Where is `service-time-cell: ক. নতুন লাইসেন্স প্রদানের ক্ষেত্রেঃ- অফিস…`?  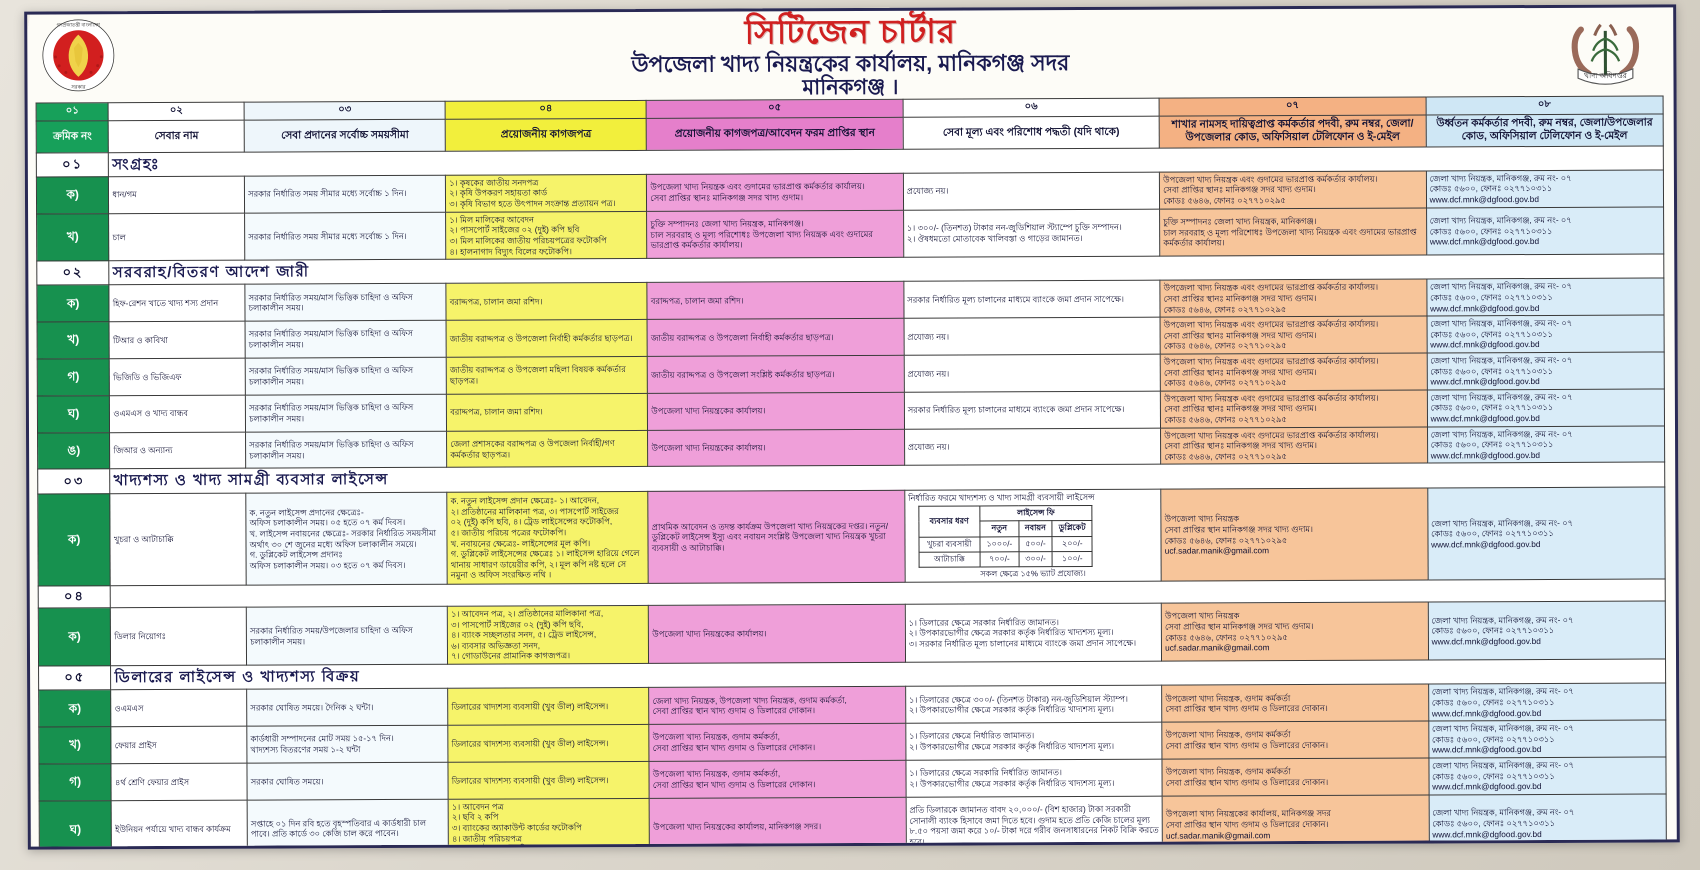 service-time-cell: ক. নতুন লাইসেন্স প্রদানের ক্ষেত্রেঃ- অফিস… is located at coordinates (346, 538).